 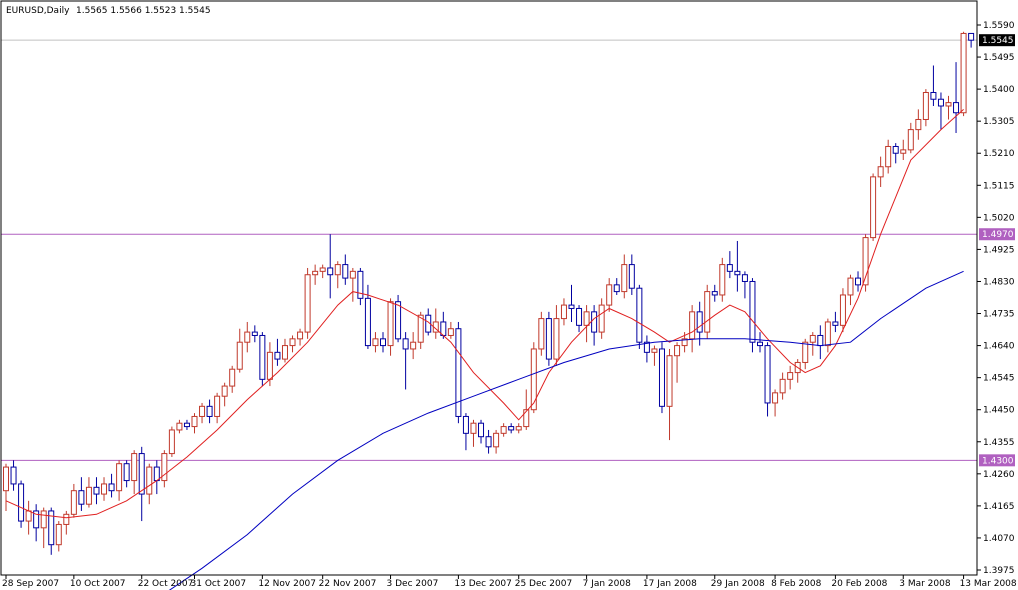 I want to click on level-price-label: 1.4970, so click(x=998, y=235).